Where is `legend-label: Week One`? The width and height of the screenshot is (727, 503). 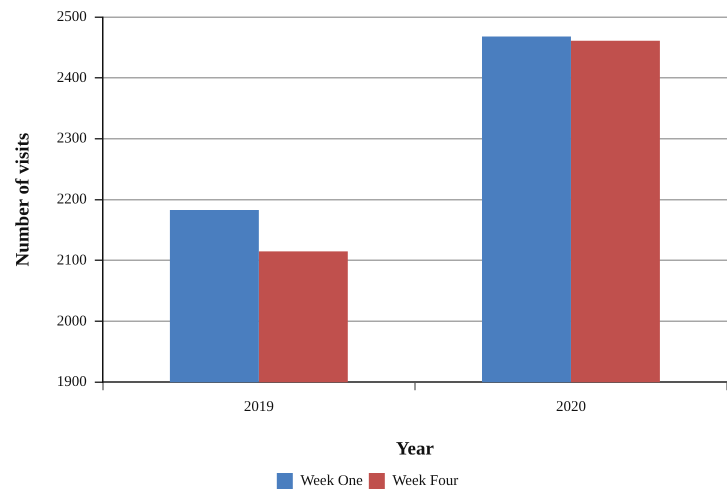
legend-label: Week One is located at coordinates (332, 480).